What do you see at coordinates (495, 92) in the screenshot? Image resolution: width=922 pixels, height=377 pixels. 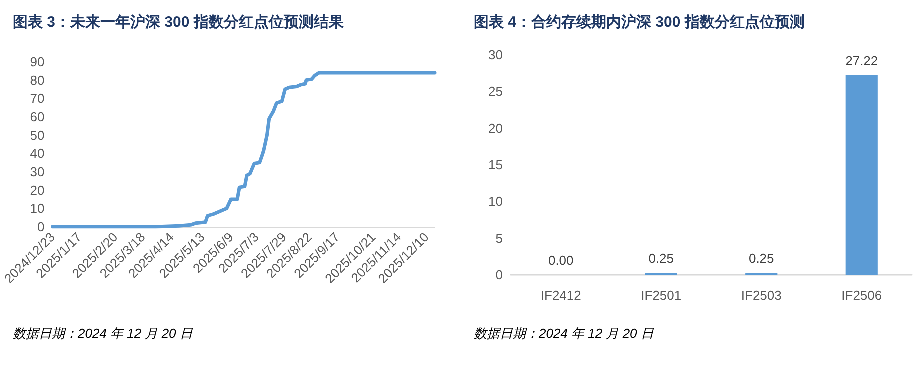 I see `y-tick-label: 25` at bounding box center [495, 92].